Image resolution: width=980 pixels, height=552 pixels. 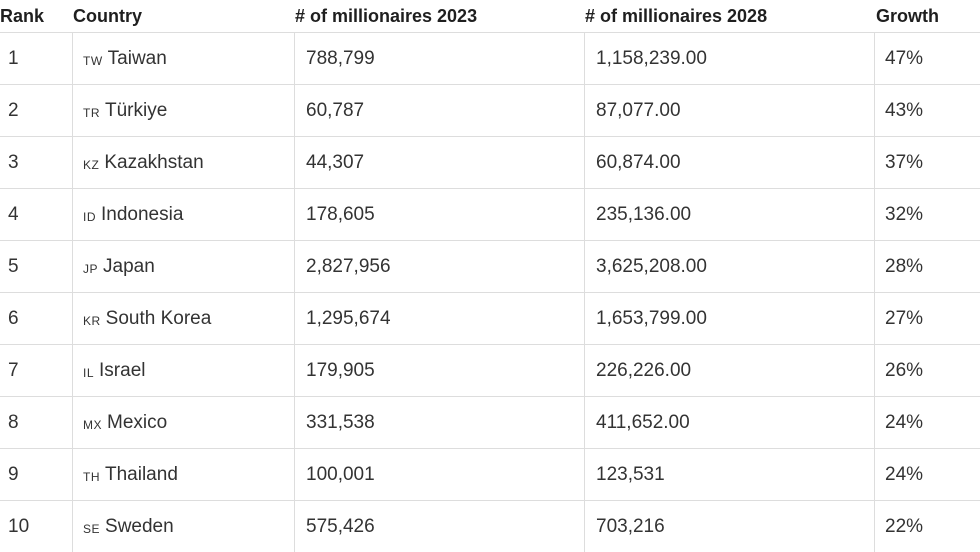 I want to click on country-cell: KR South Korea, so click(x=183, y=318).